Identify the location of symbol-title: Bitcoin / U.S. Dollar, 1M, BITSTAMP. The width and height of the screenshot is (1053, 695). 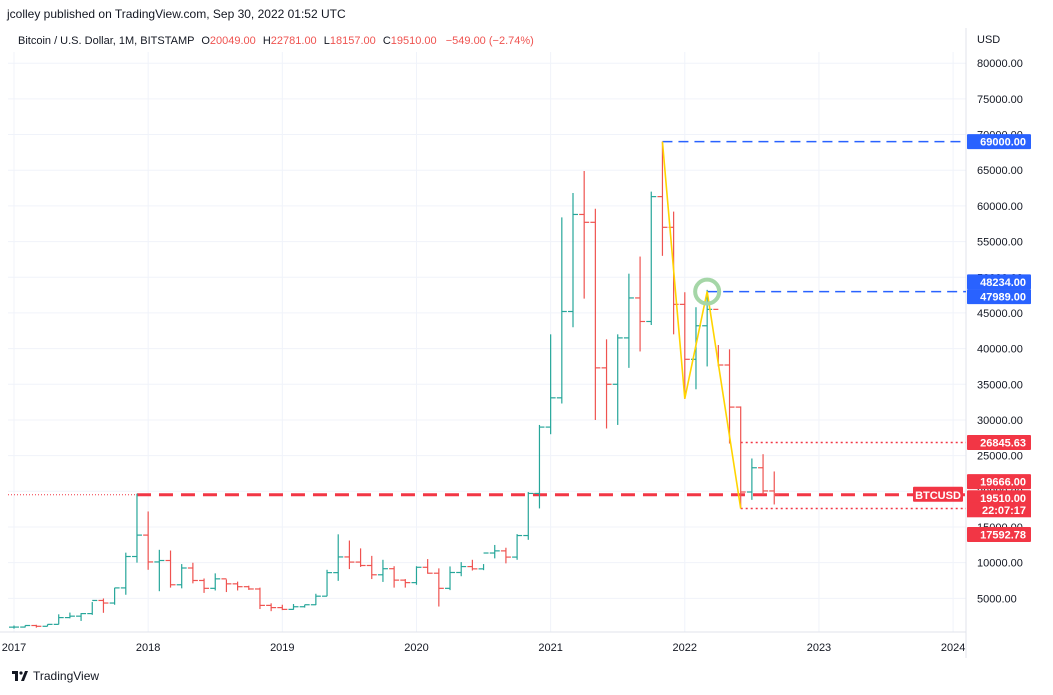
(106, 41).